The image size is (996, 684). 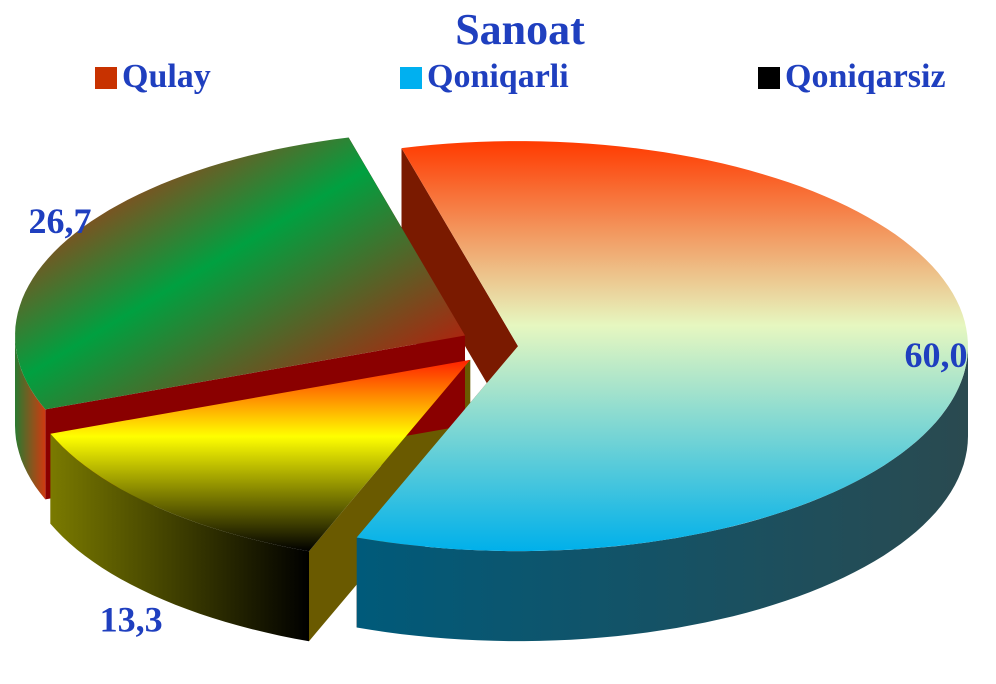 I want to click on legend-label: Qoniqarsiz, so click(x=865, y=76).